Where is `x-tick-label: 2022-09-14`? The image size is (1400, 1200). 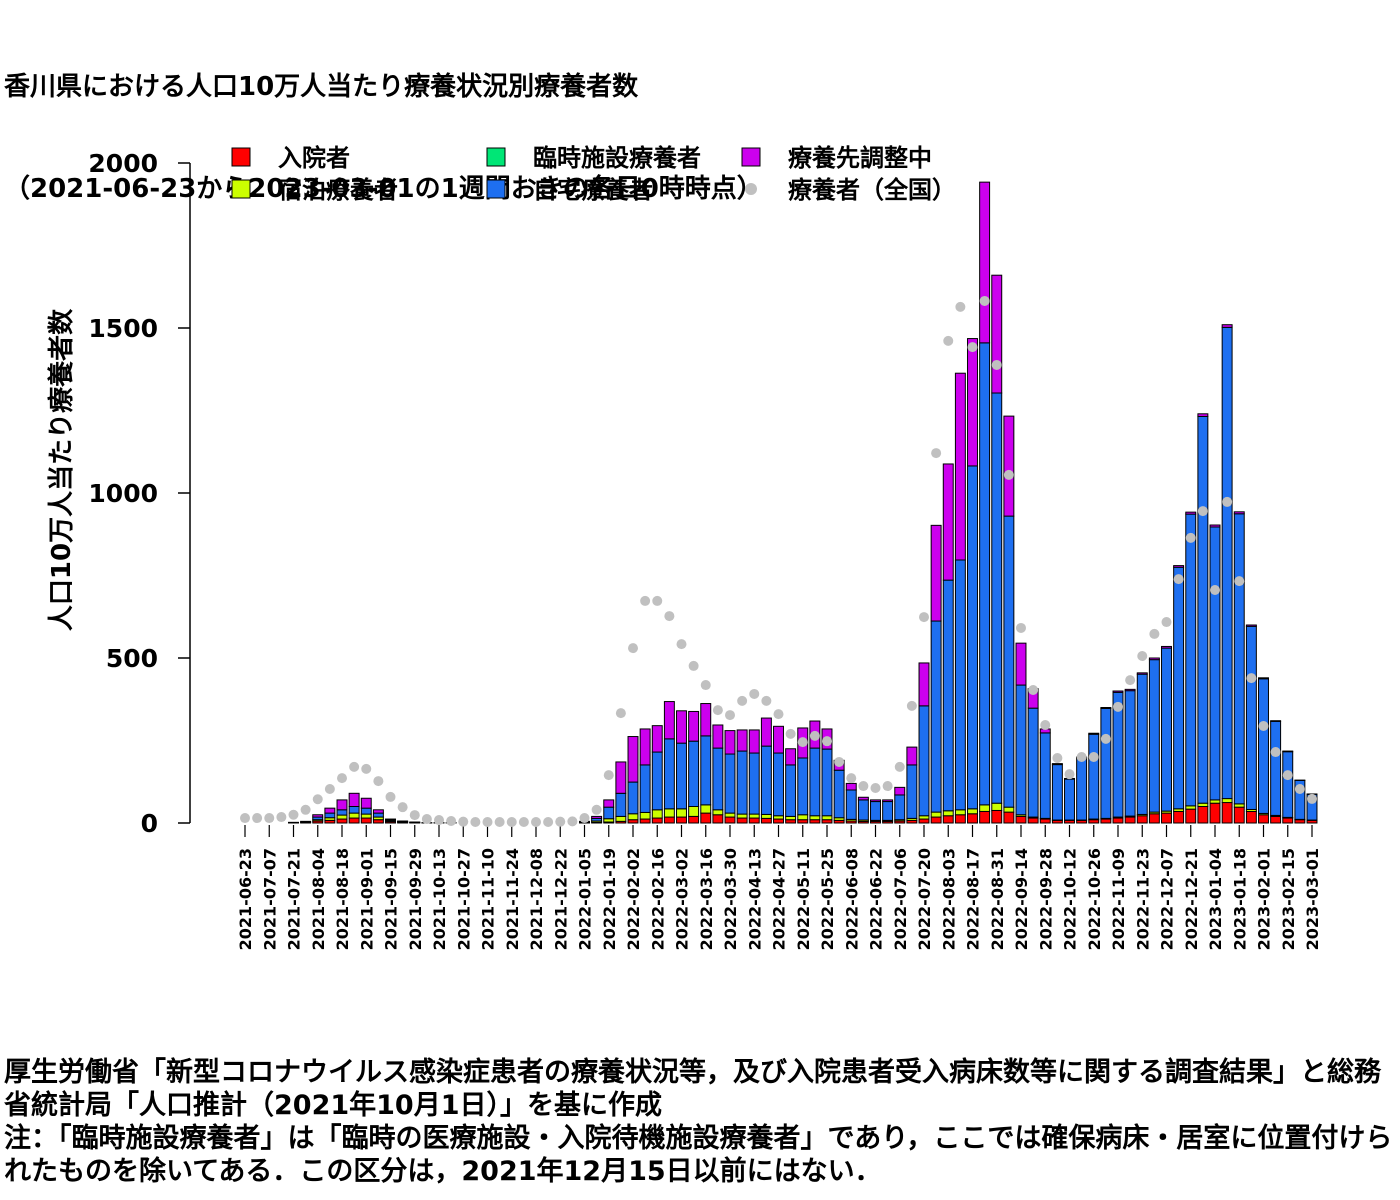 x-tick-label: 2022-09-14 is located at coordinates (1021, 899).